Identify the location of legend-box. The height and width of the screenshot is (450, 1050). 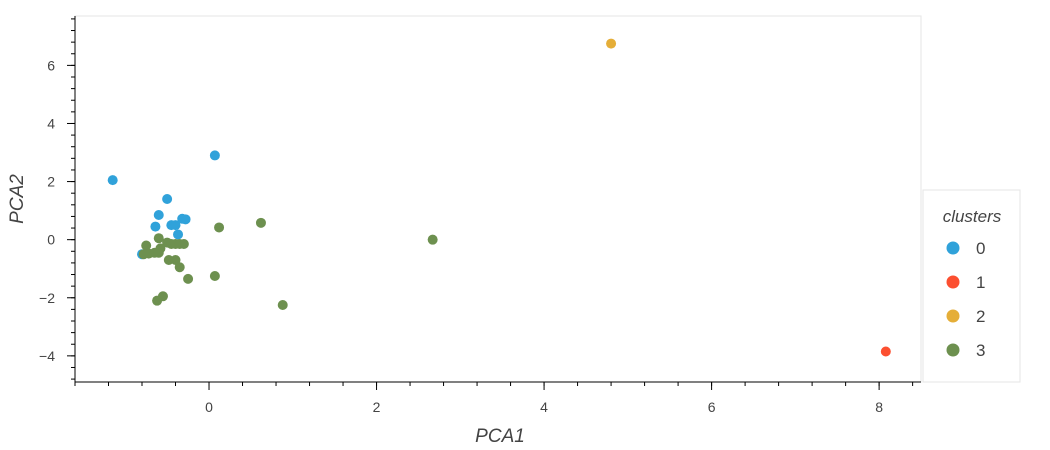
(971, 286).